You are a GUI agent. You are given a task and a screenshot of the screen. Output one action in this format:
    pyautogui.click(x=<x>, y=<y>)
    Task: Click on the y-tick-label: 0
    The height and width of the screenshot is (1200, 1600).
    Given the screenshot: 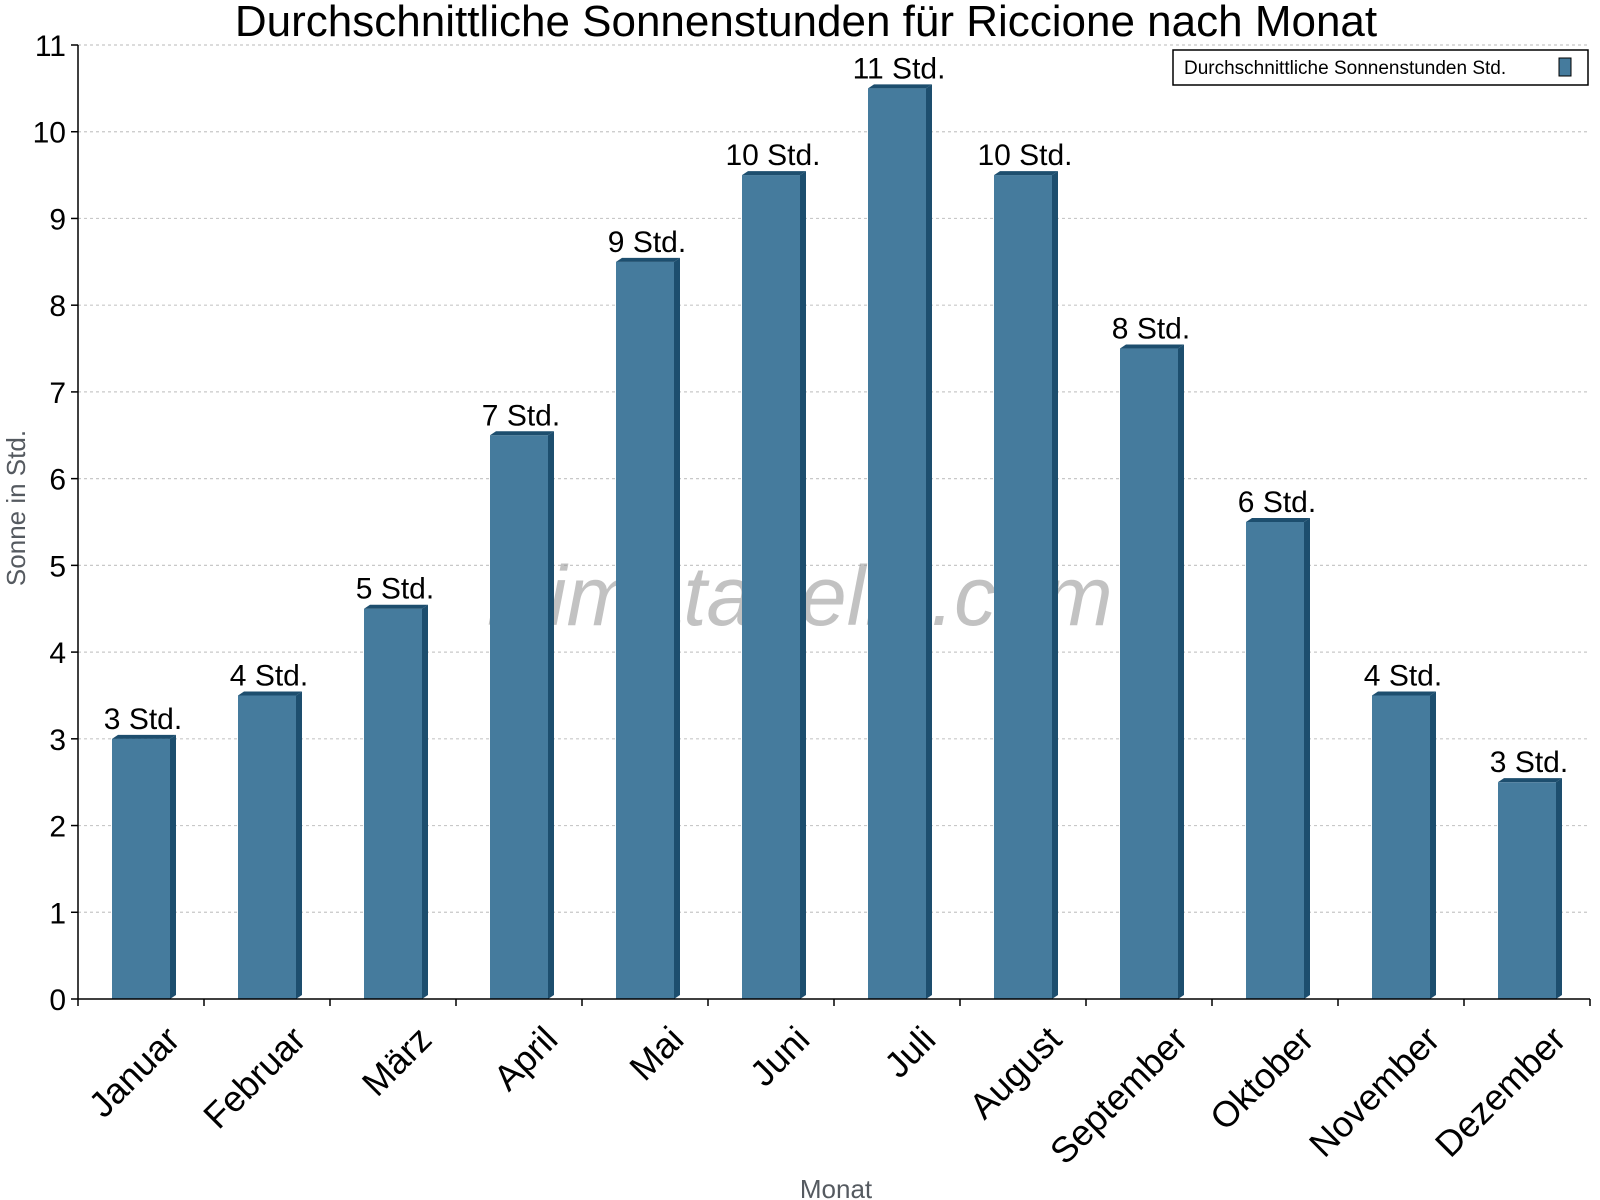 What is the action you would take?
    pyautogui.click(x=57, y=1000)
    